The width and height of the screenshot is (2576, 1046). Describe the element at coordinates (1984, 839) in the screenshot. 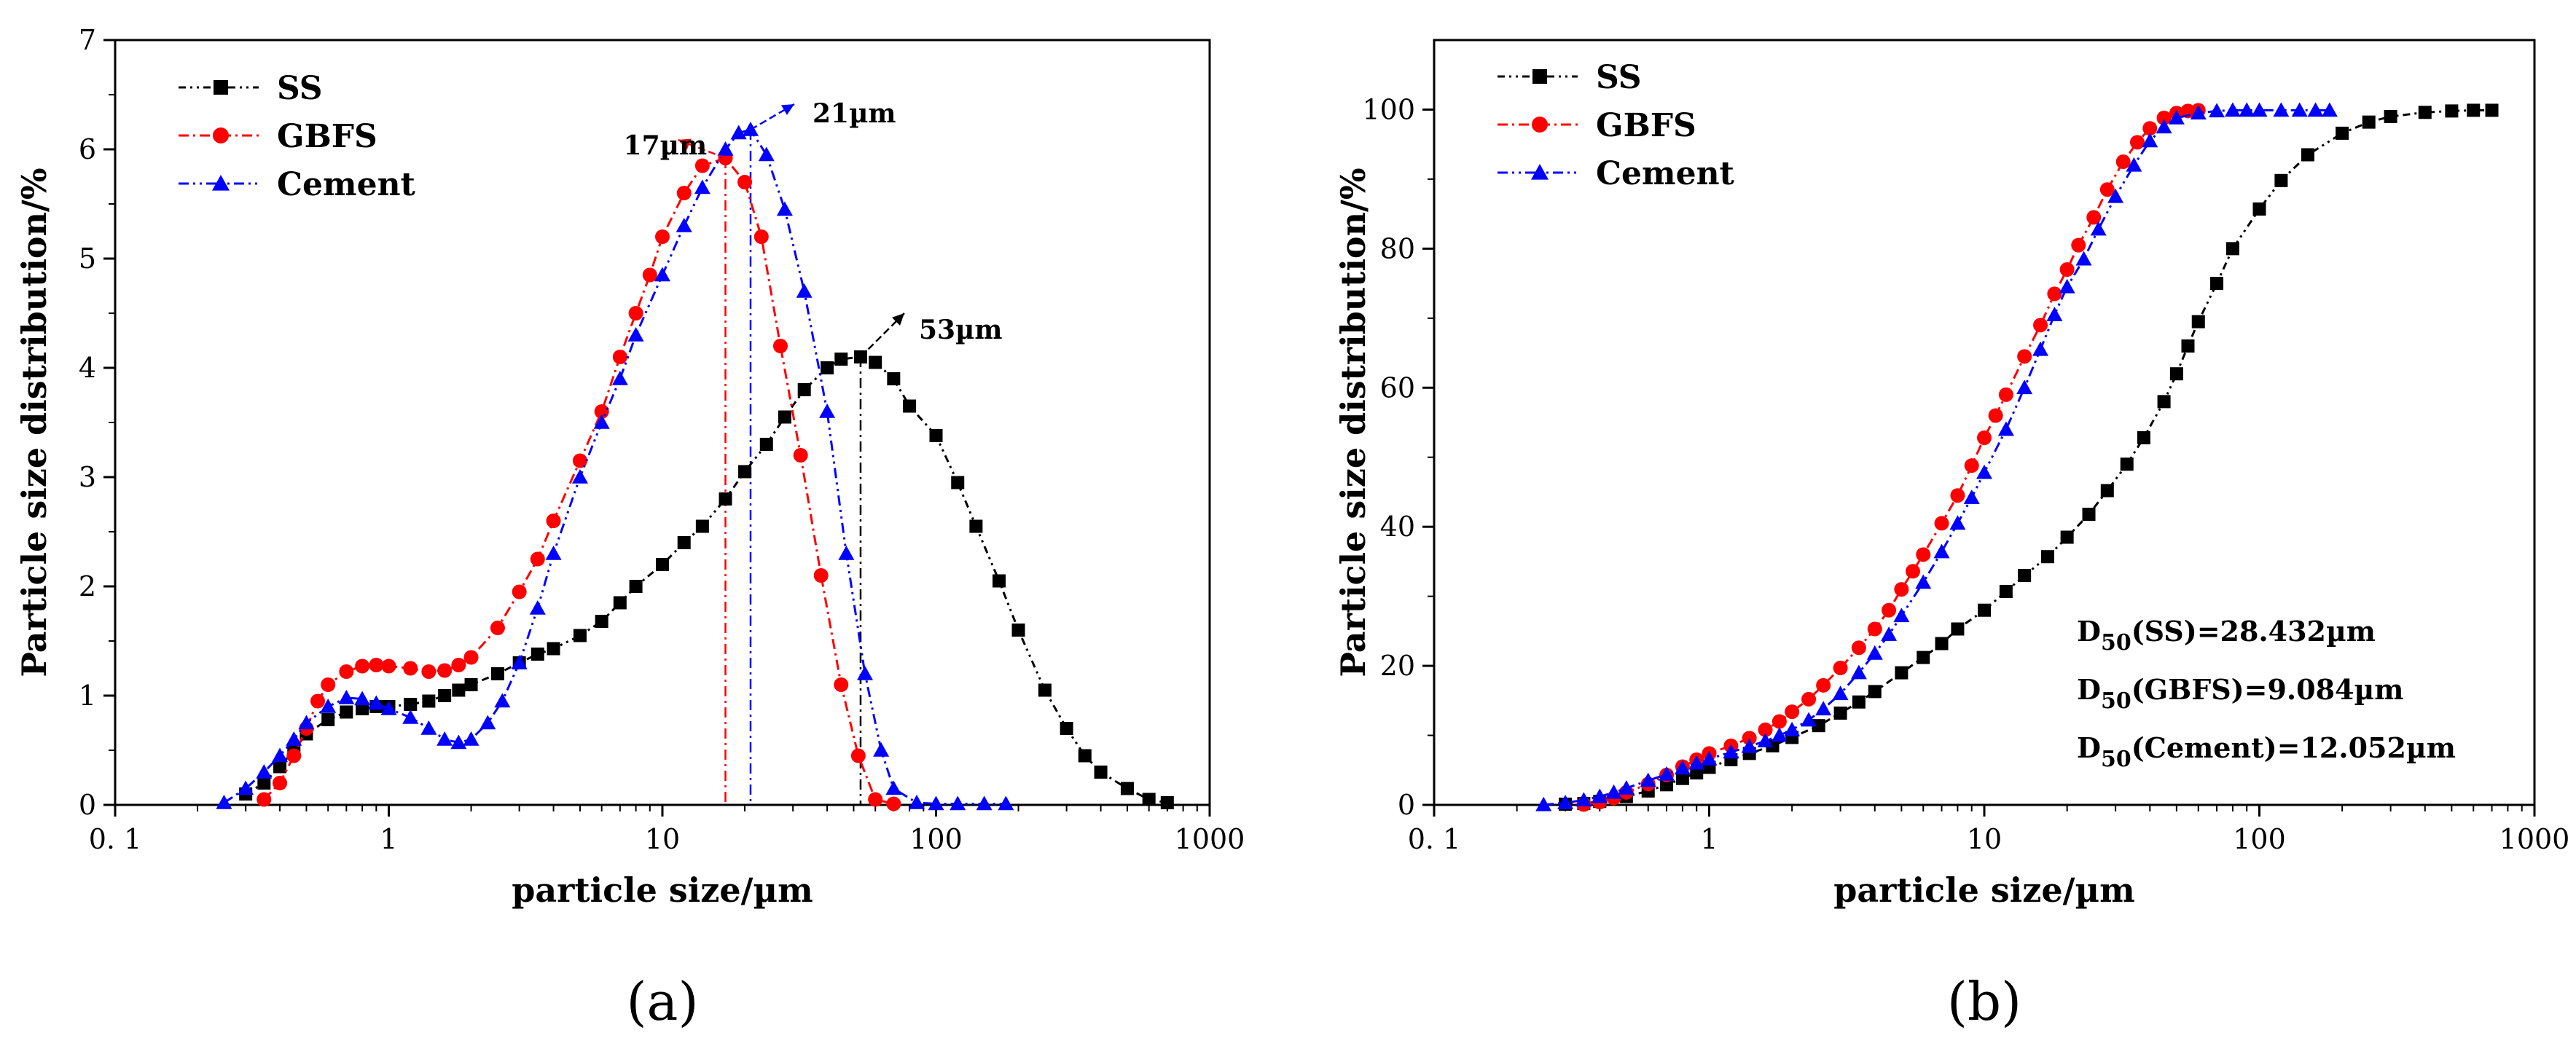

I see `x-tick-label: 10` at that location.